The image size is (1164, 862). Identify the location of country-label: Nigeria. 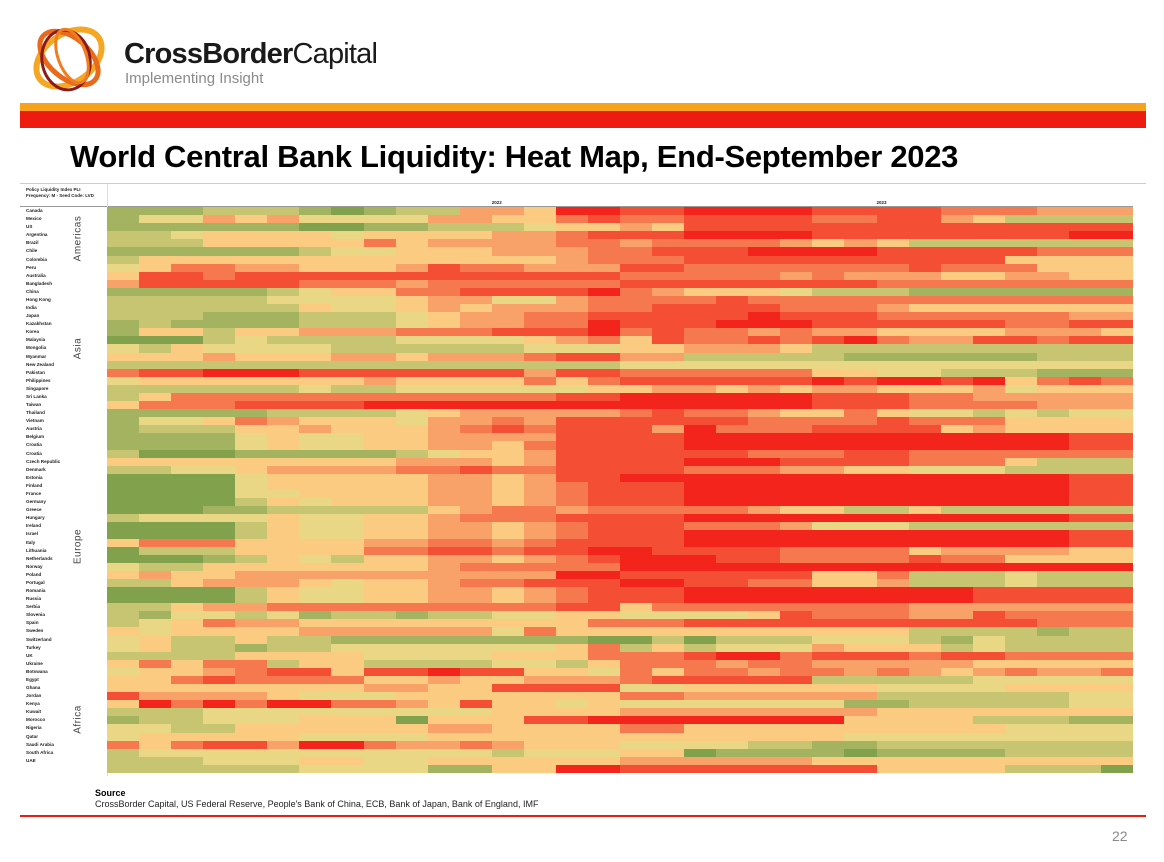
(34, 728).